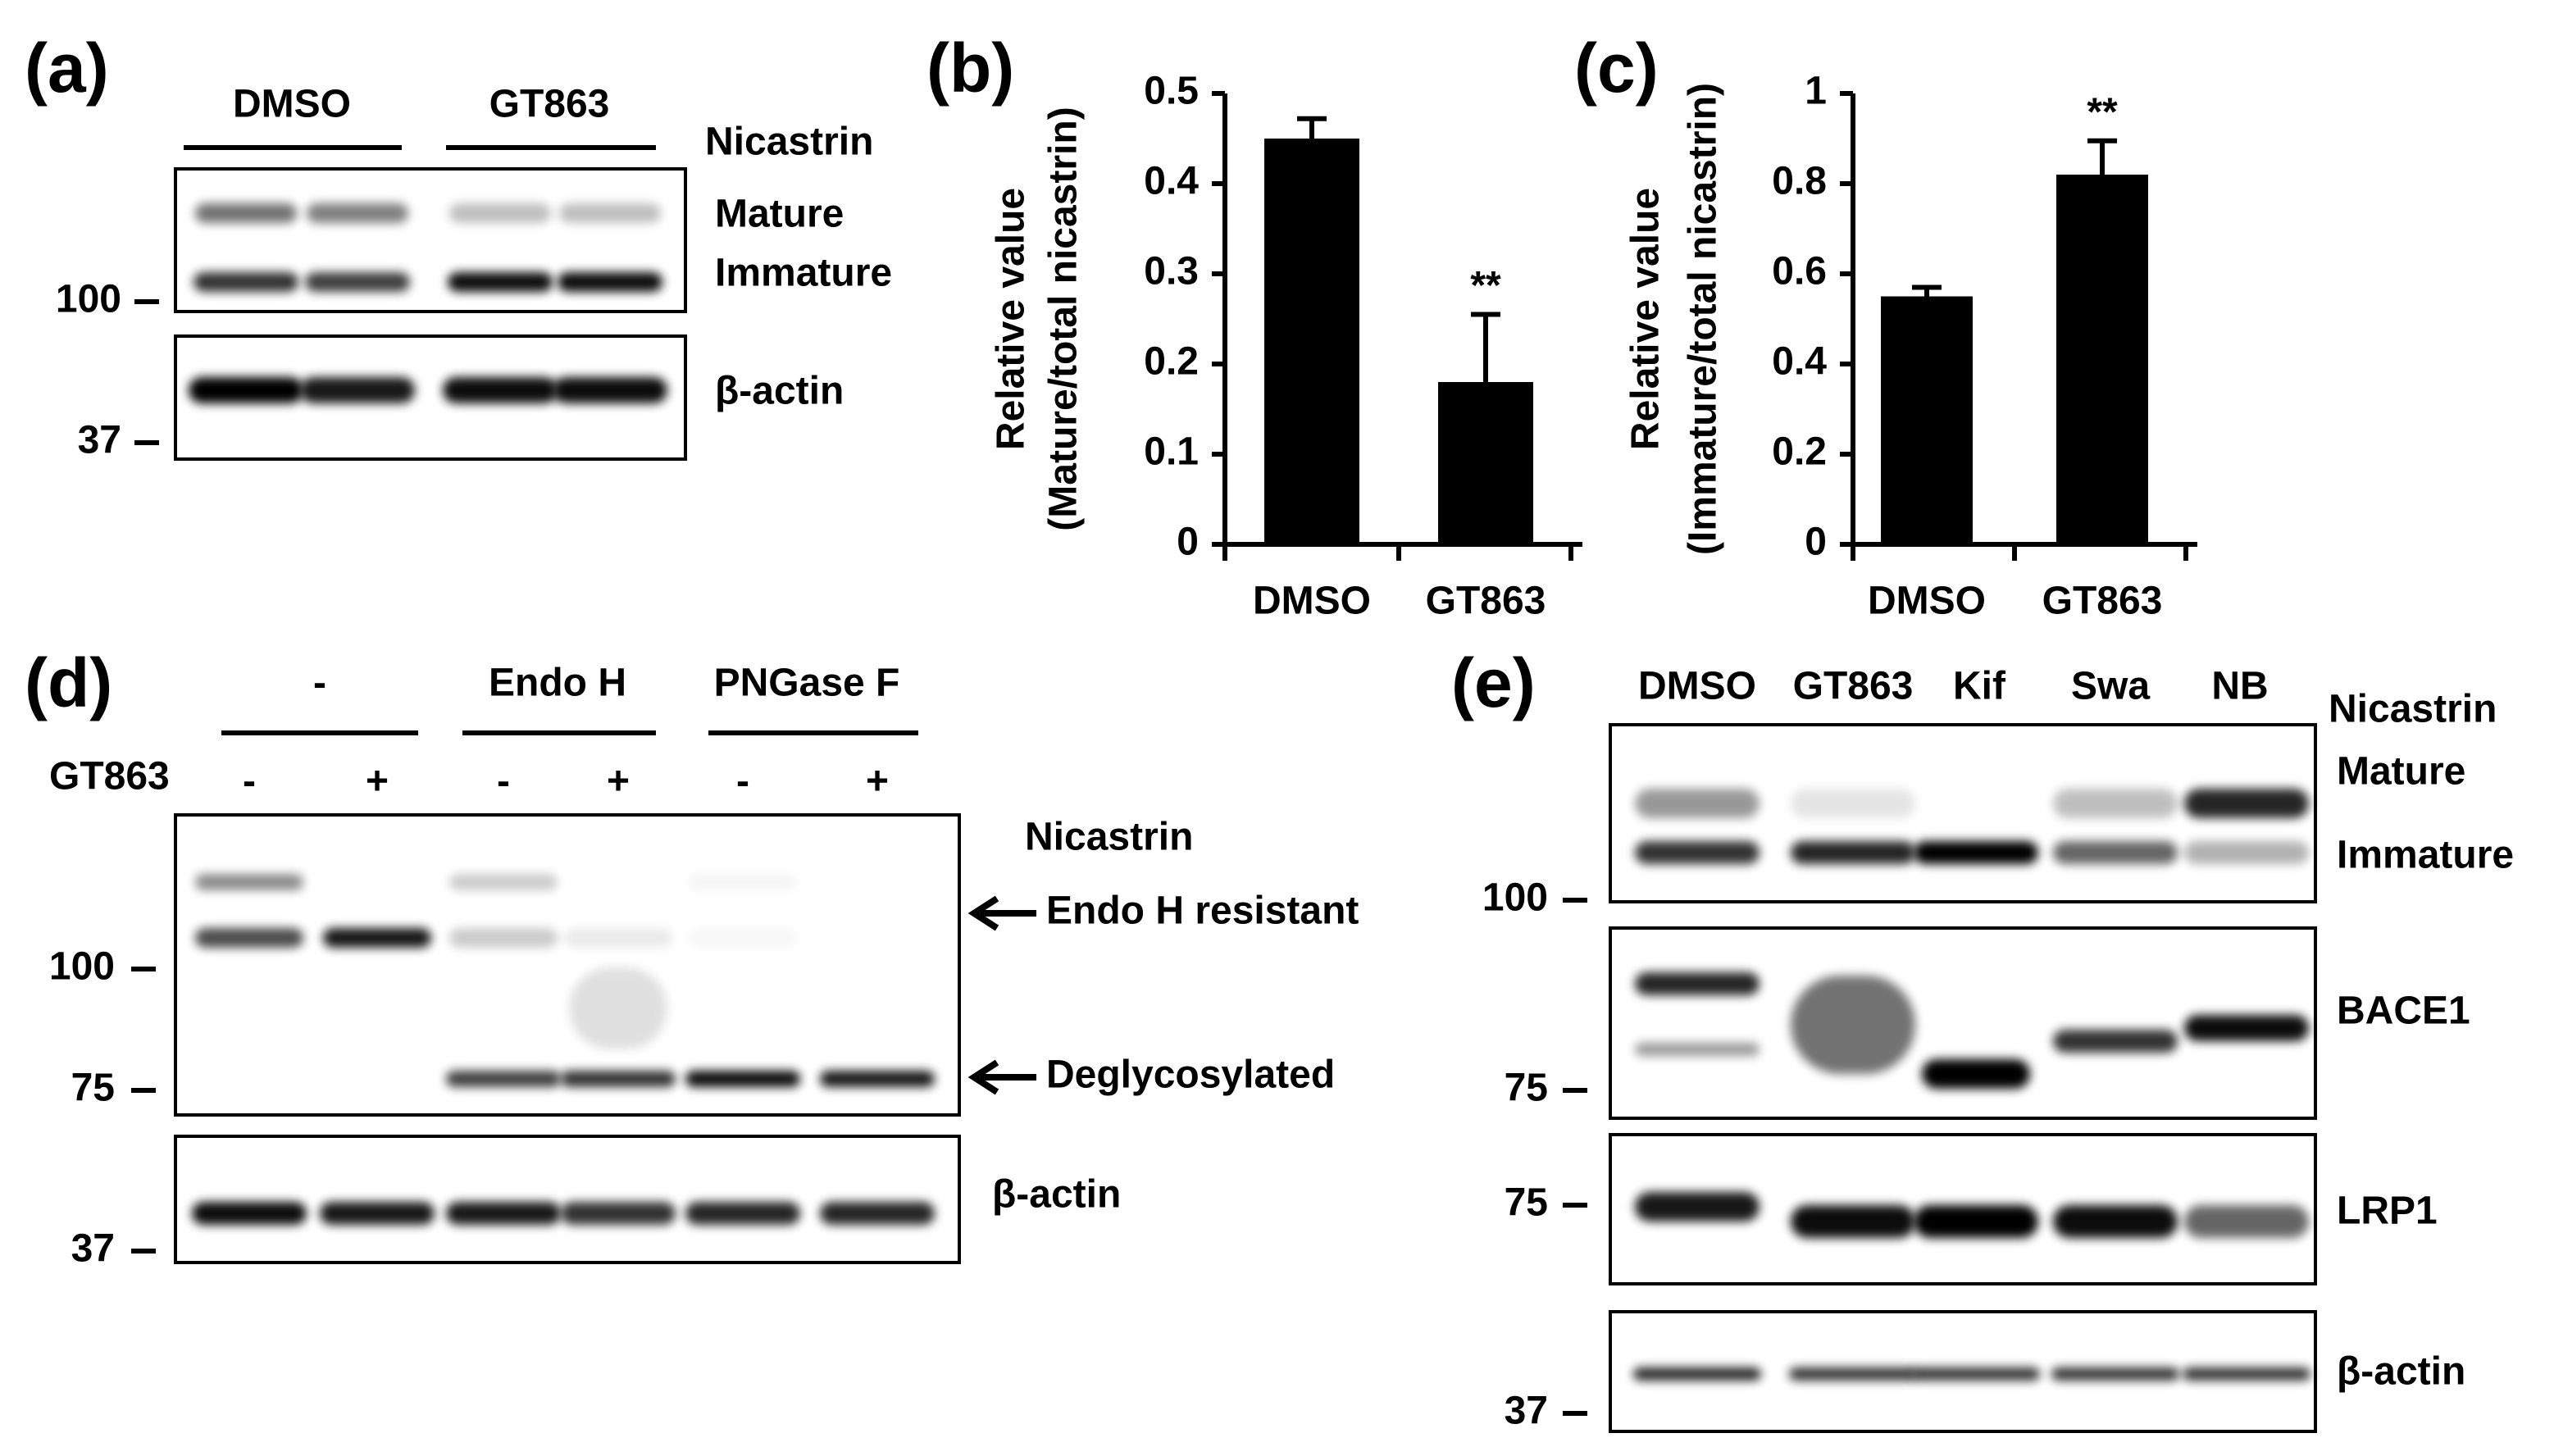 The width and height of the screenshot is (2554, 1456). I want to click on y-tick-label: 0, so click(1188, 542).